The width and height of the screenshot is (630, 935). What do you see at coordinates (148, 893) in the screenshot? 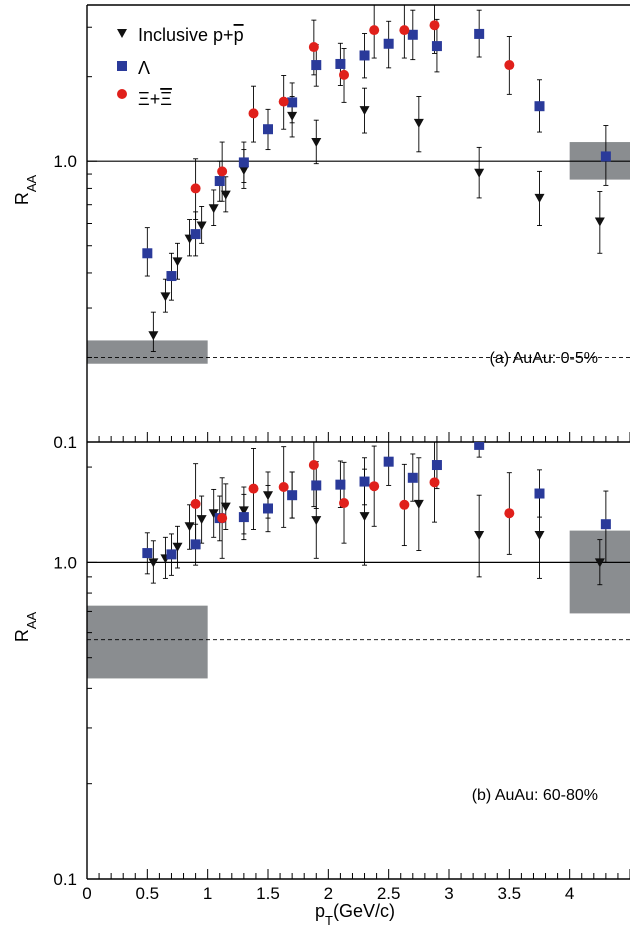
I see `x-tick-label: 0.5` at bounding box center [148, 893].